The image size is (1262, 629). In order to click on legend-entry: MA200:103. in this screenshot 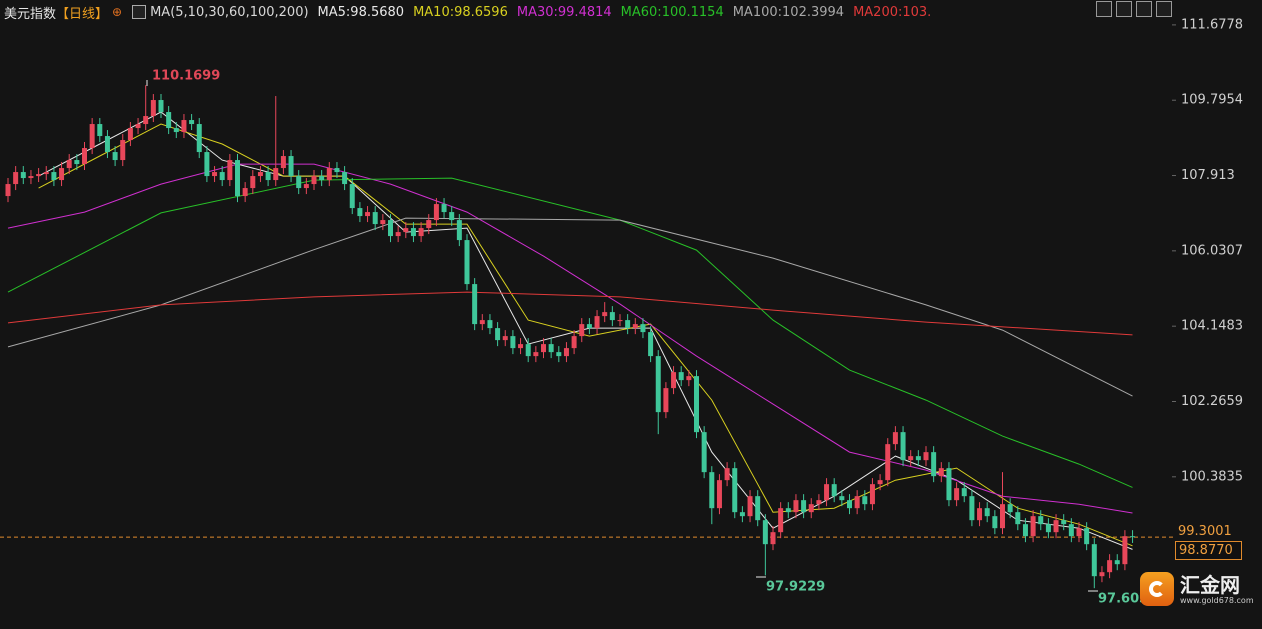, I will do `click(892, 12)`.